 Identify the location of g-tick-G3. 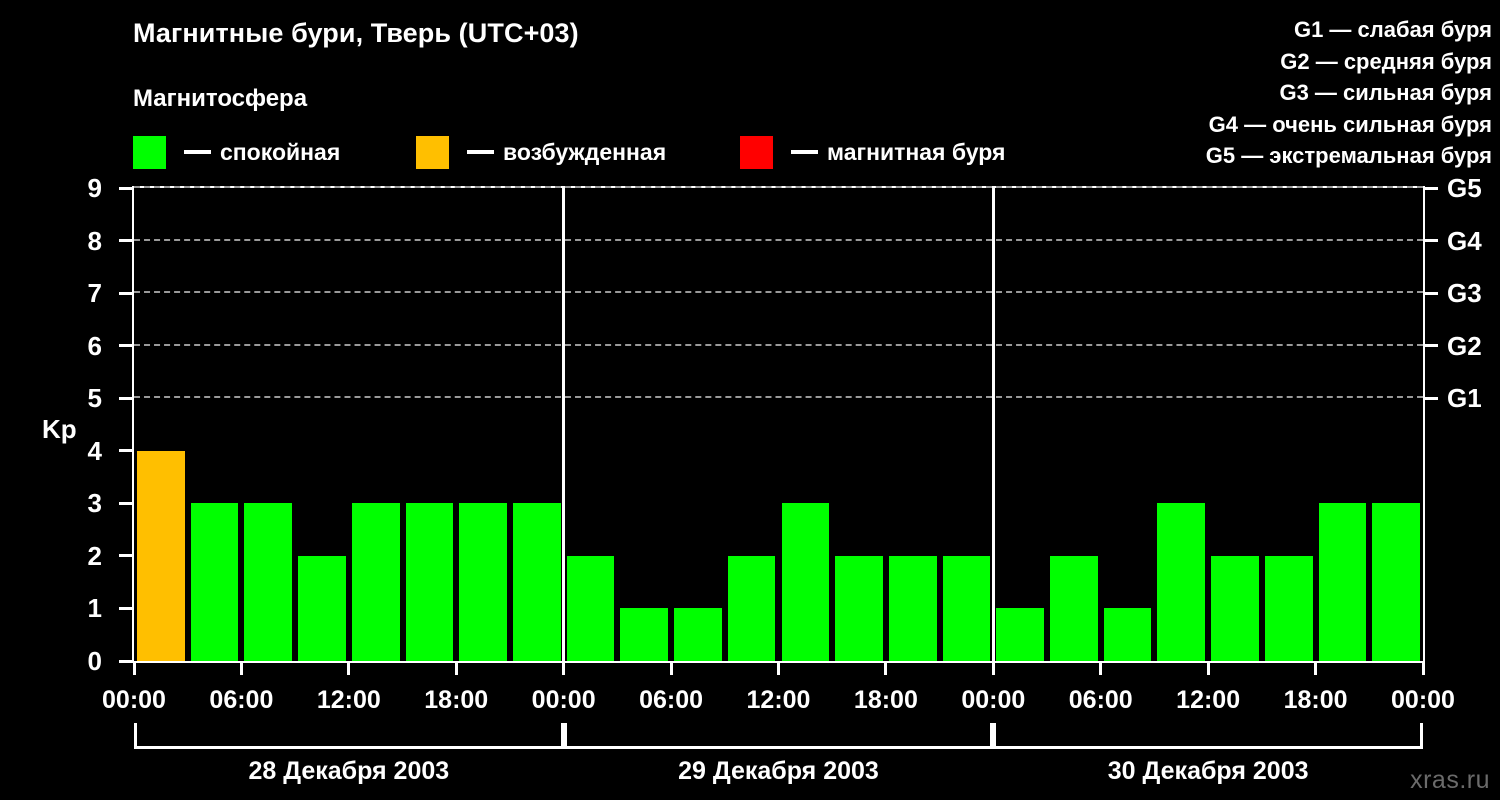
(1431, 293).